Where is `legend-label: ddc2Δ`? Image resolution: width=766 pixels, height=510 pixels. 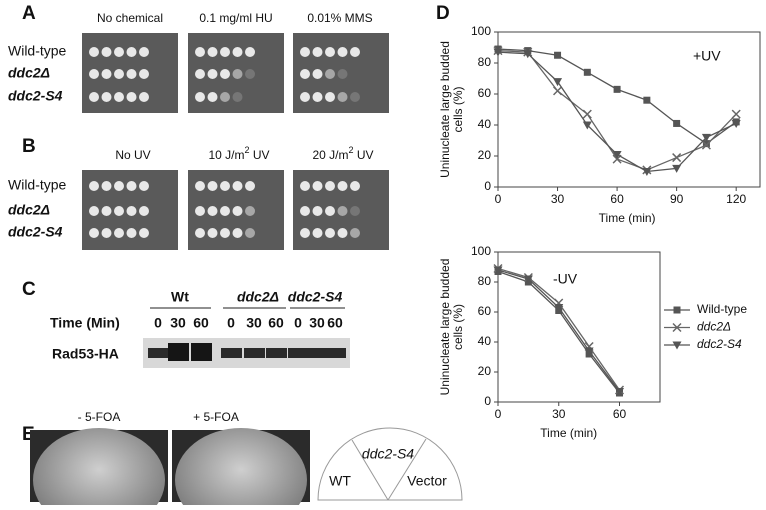
legend-label: ddc2Δ is located at coordinates (714, 327).